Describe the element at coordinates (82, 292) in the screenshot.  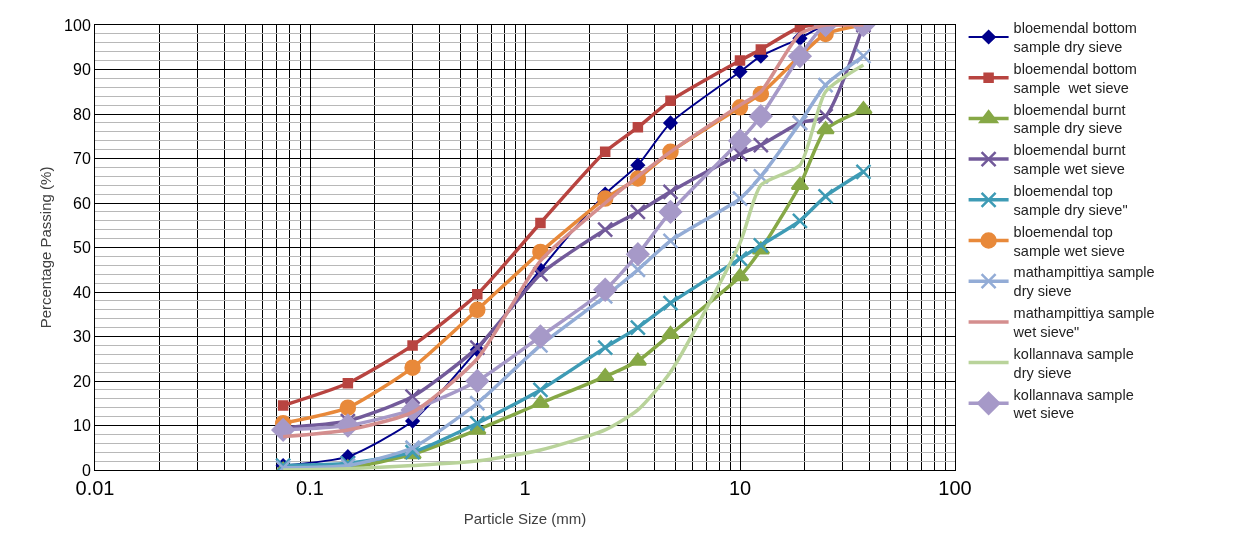
I see `y-tick-label: 40` at that location.